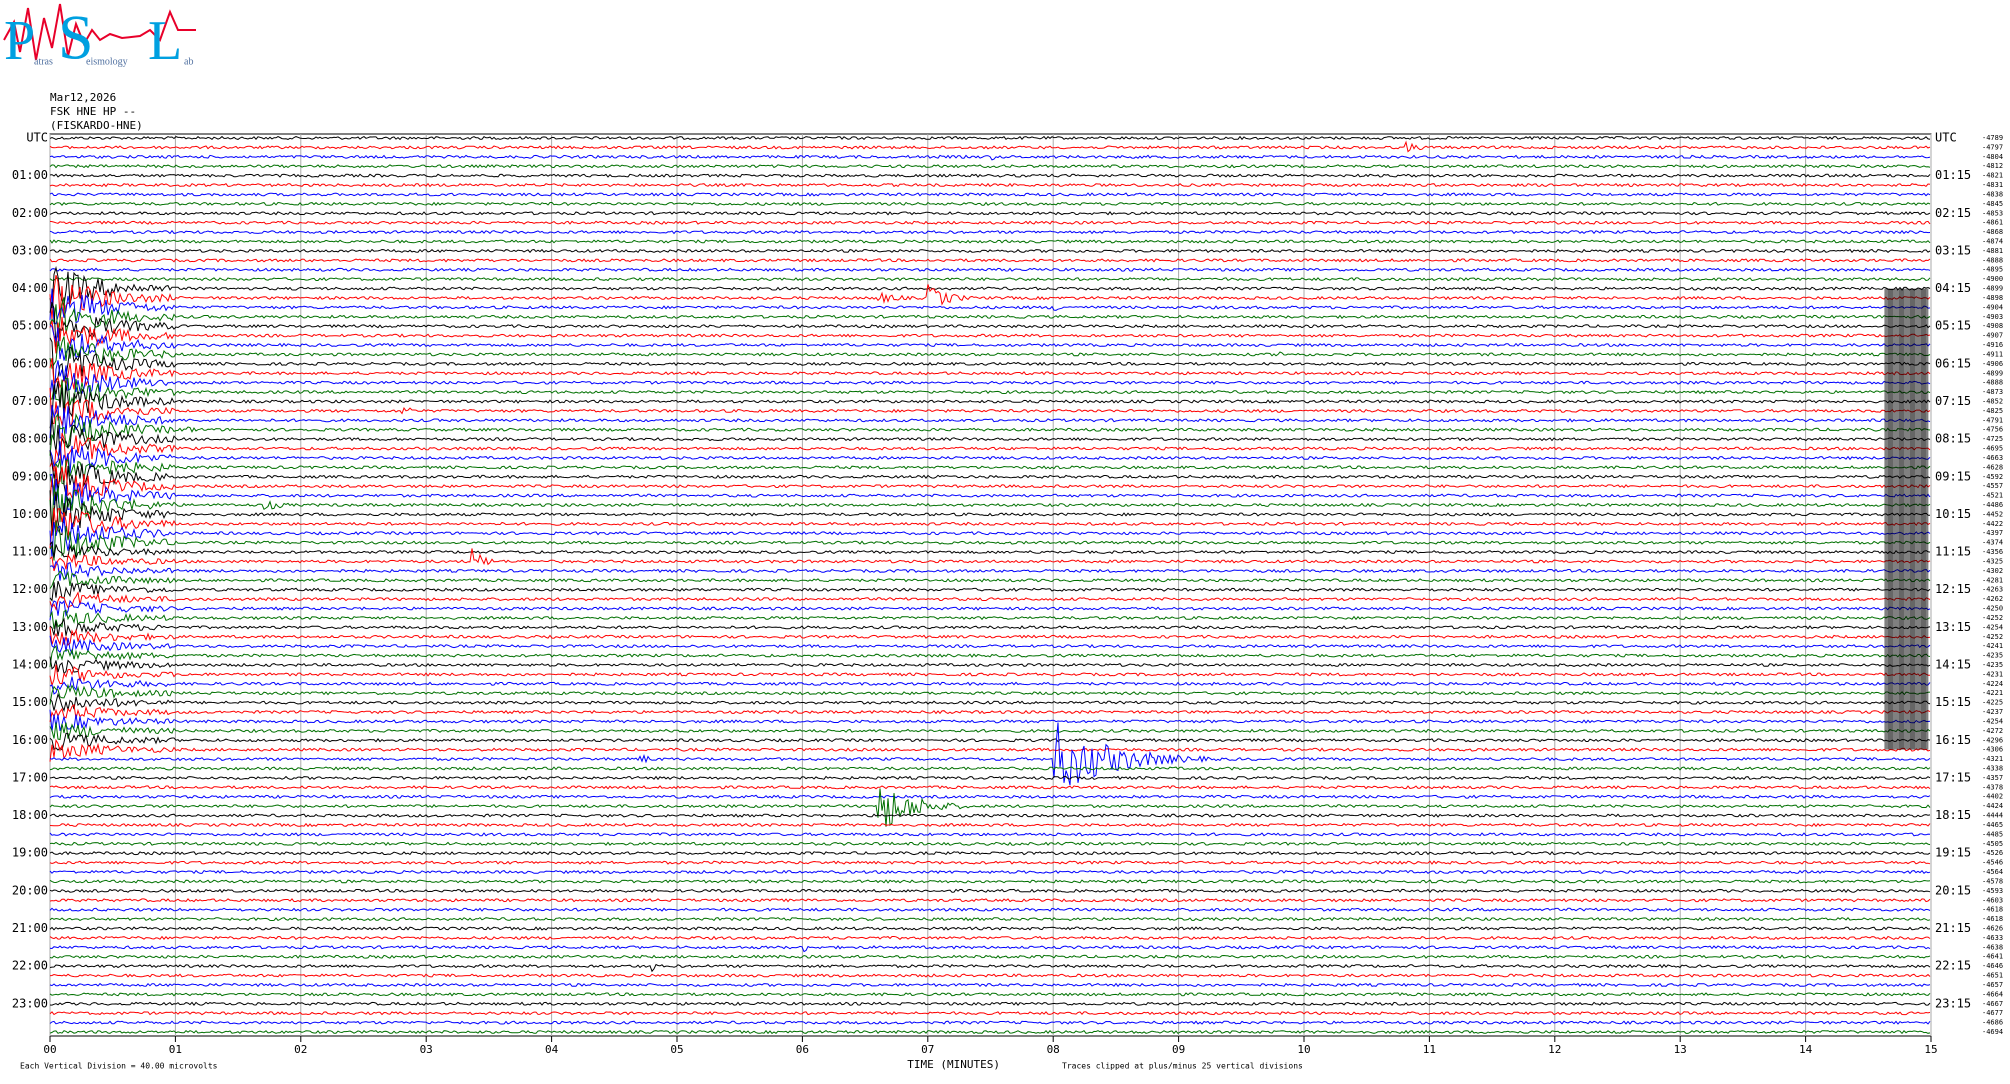  What do you see at coordinates (1953, 401) in the screenshot?
I see `right-time-label: 07:15` at bounding box center [1953, 401].